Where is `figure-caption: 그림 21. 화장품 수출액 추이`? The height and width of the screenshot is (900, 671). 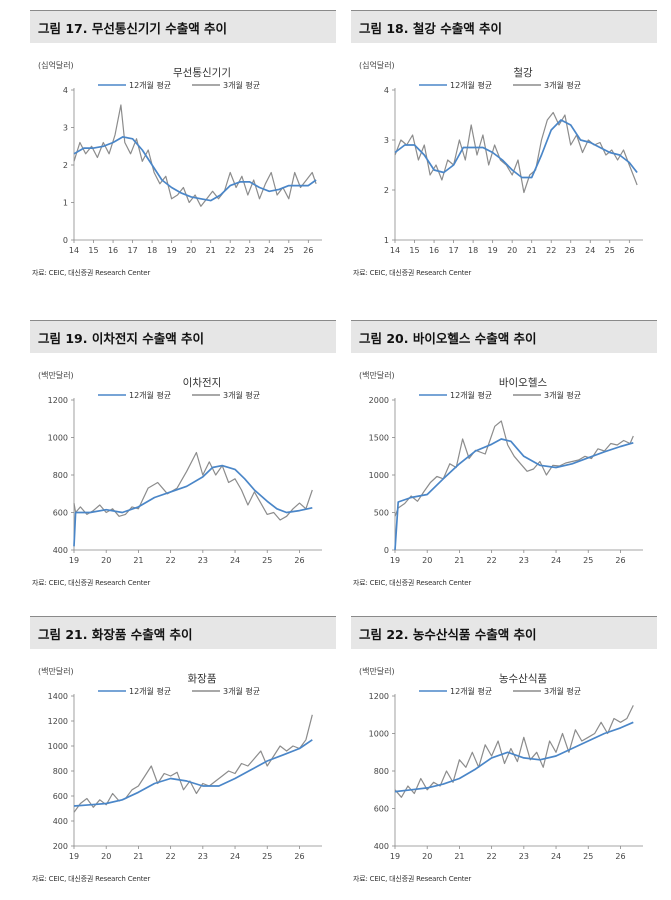 figure-caption: 그림 21. 화장품 수출액 추이 is located at coordinates (115, 634).